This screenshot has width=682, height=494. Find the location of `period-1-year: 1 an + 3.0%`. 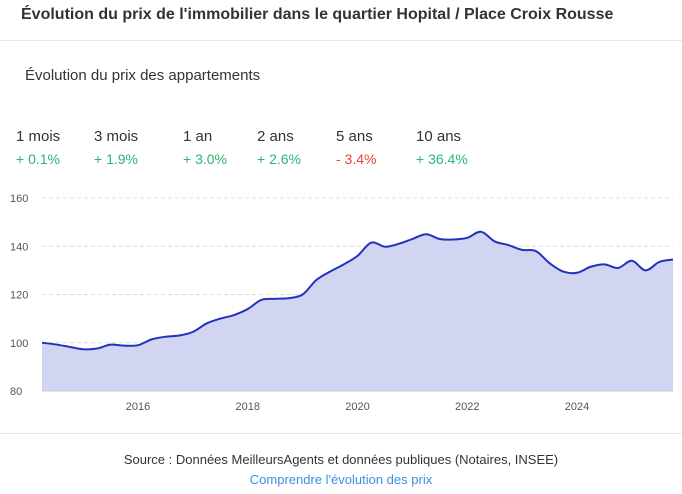

period-1-year: 1 an + 3.0% is located at coordinates (205, 147).